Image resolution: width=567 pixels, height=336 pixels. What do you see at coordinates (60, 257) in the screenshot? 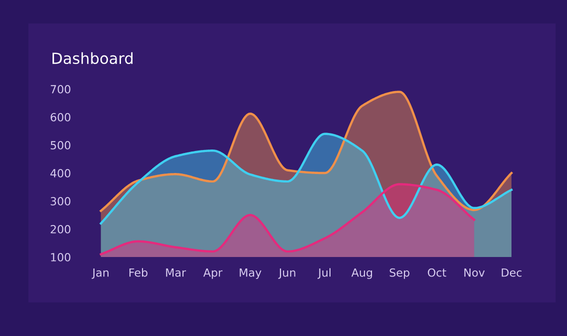
I see `y-tick-label: 100` at bounding box center [60, 257].